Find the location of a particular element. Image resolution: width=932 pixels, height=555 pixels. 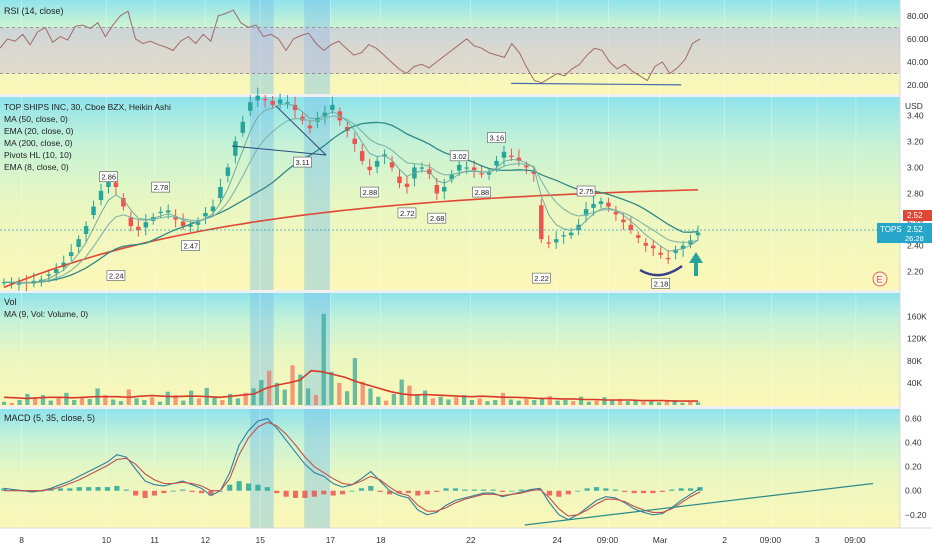

time-tick-label: 10 is located at coordinates (107, 540).